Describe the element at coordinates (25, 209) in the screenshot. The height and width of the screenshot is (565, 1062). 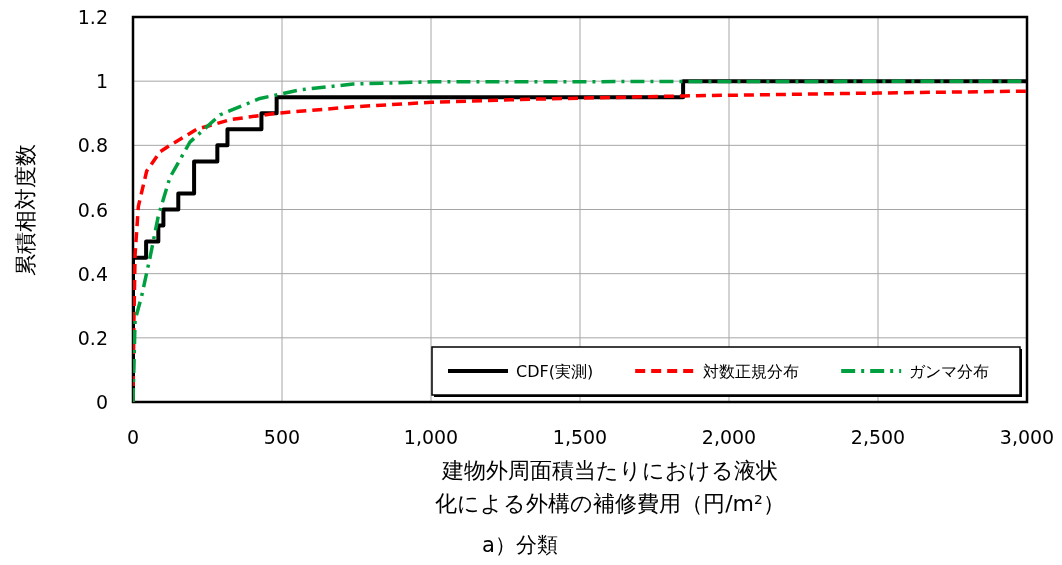
I see `y-axis-title: 累積相対度数` at that location.